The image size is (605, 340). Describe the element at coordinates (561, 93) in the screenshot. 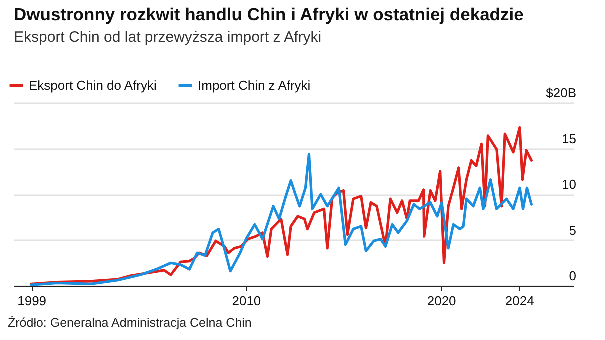

I see `y-tick-label: $20B` at that location.